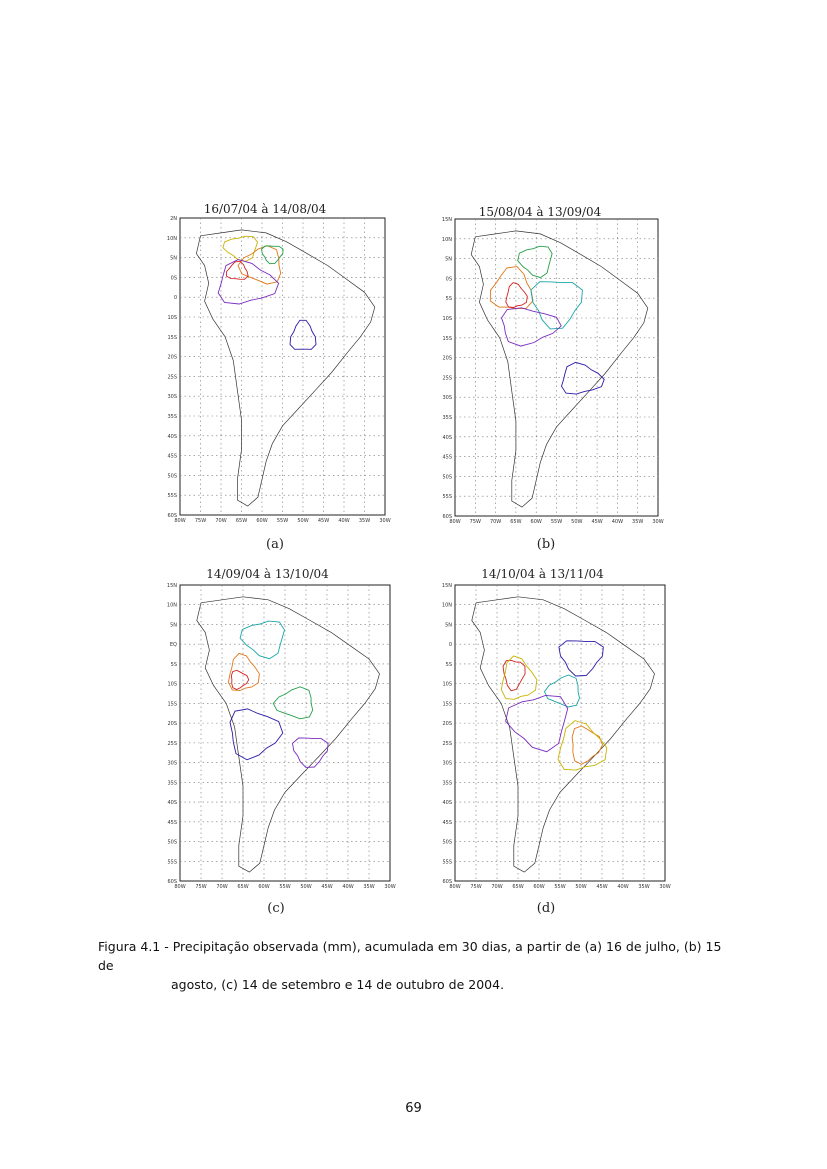  I want to click on panel-title: 14/09/04 à 13/10/04, so click(267, 574).